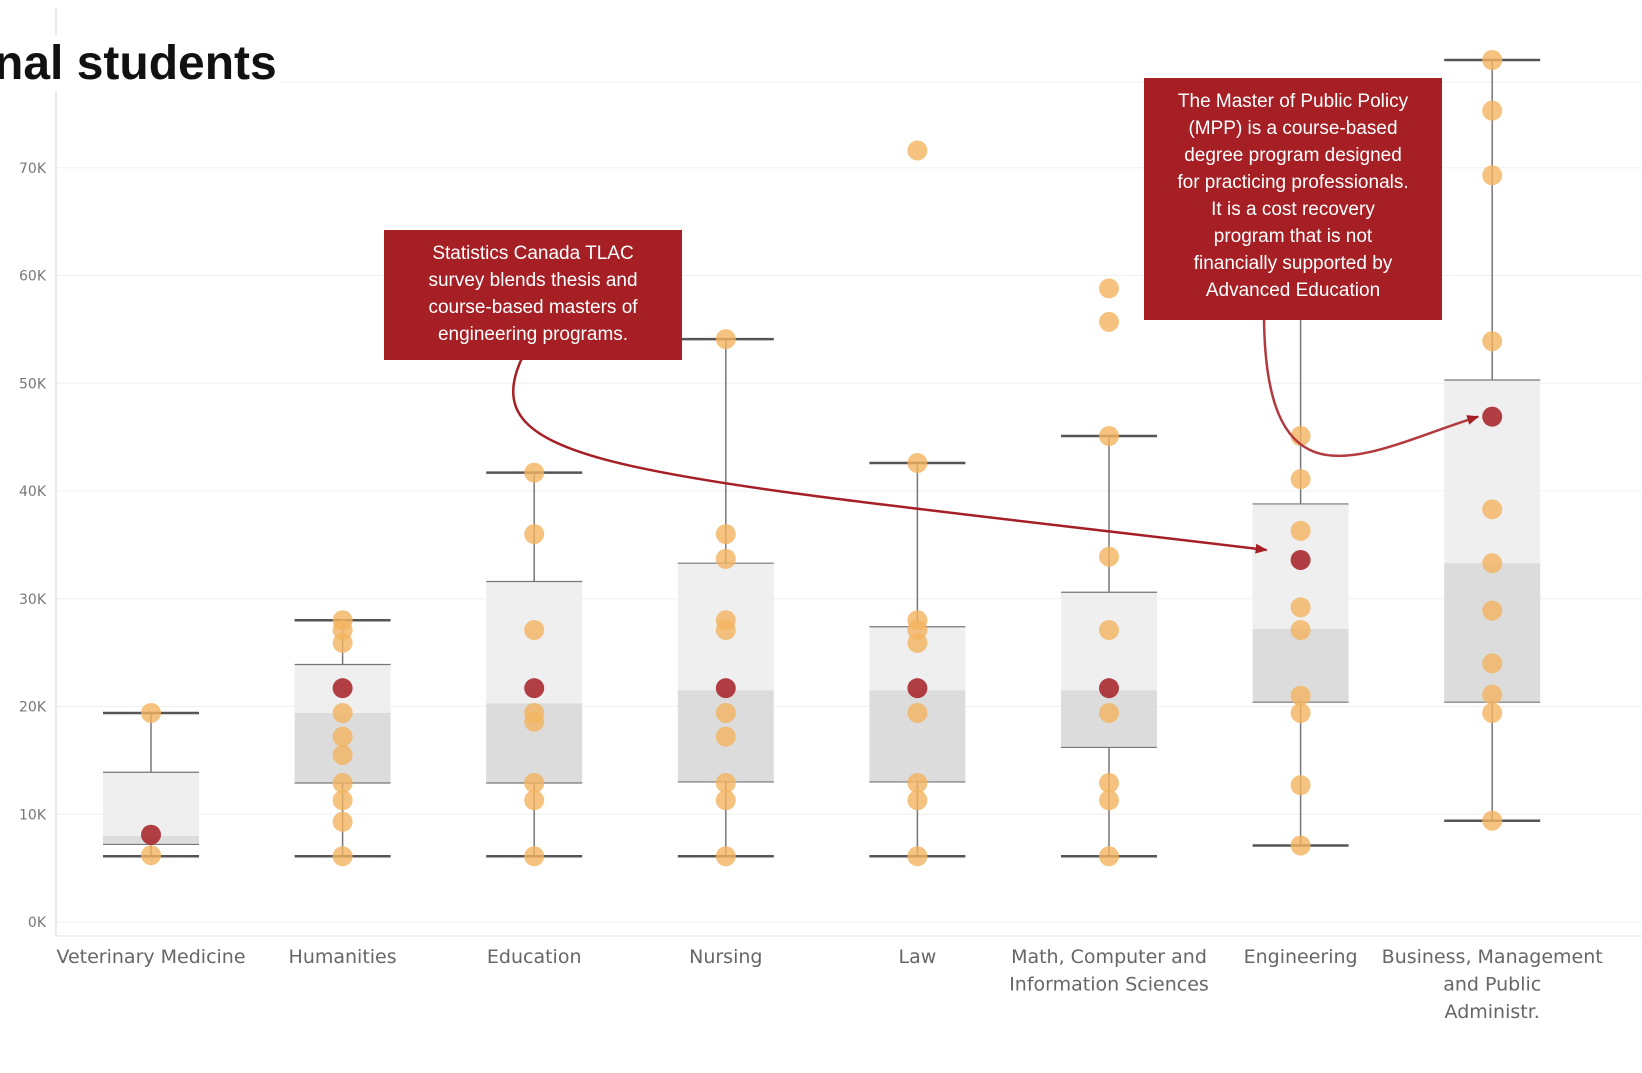 The image size is (1642, 1073). Describe the element at coordinates (1492, 633) in the screenshot. I see `box-lower` at that location.